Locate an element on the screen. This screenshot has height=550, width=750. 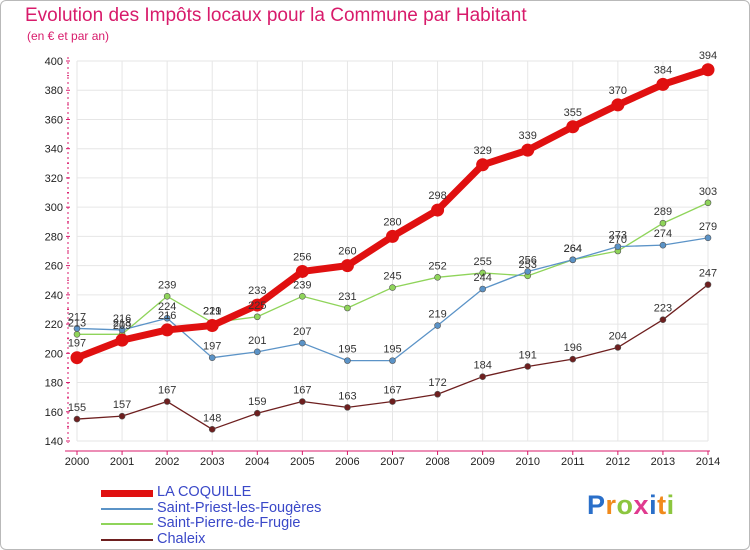
data-label: 298 is located at coordinates (437, 196).